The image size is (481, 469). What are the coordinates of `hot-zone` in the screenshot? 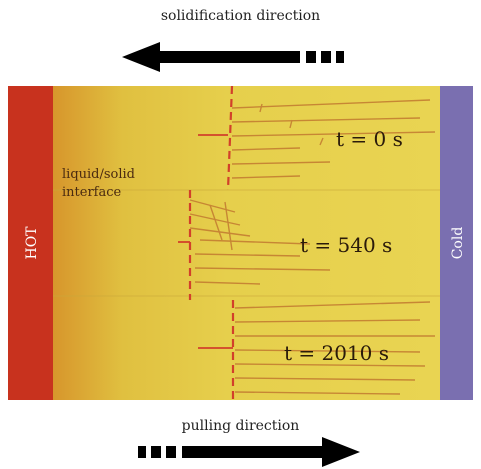 It's located at (30, 243).